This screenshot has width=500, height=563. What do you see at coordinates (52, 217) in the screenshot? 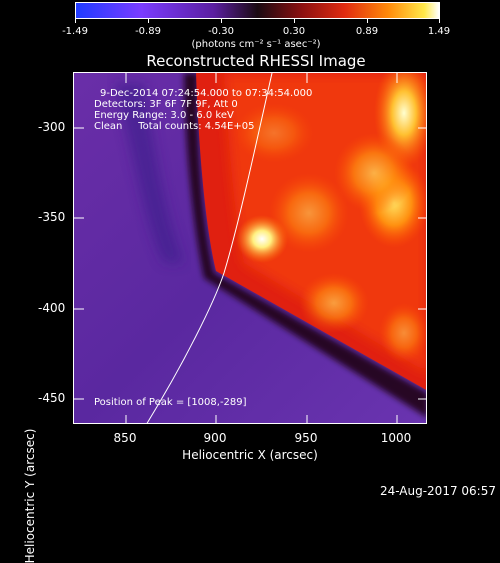
I see `y-tick-label: -350` at bounding box center [52, 217].